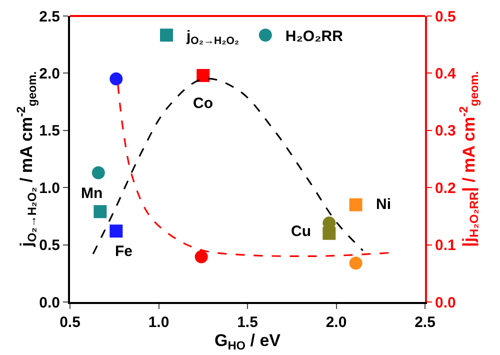 The height and width of the screenshot is (355, 500). Describe the element at coordinates (49, 245) in the screenshot. I see `y-tick-label: 0.5` at that location.